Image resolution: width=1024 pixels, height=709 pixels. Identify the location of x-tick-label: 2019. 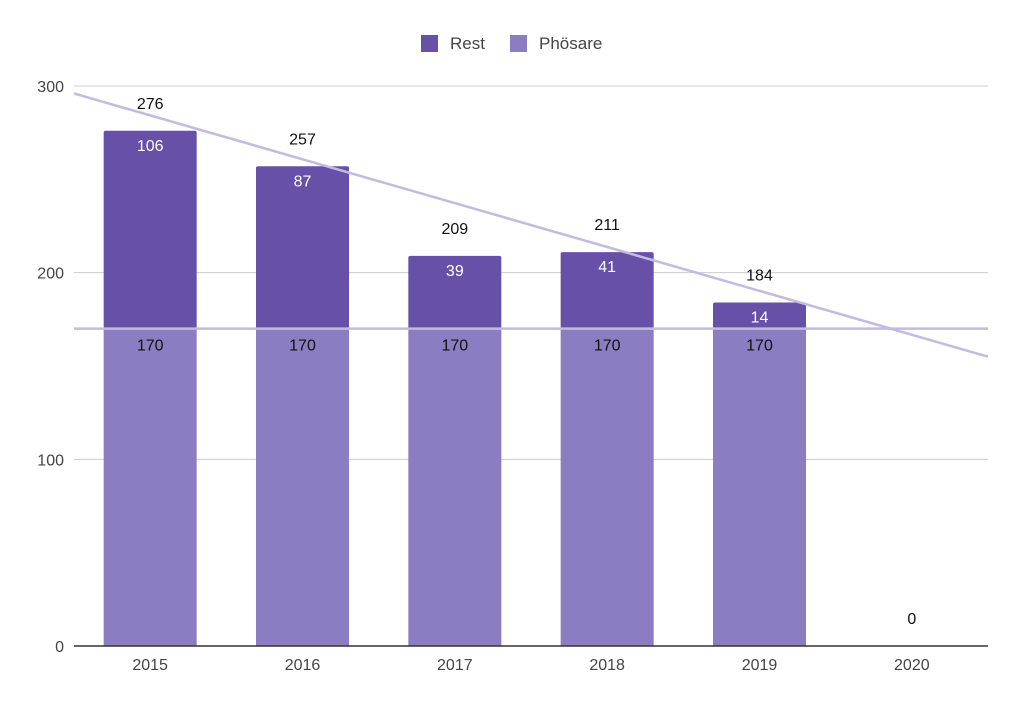
(760, 665).